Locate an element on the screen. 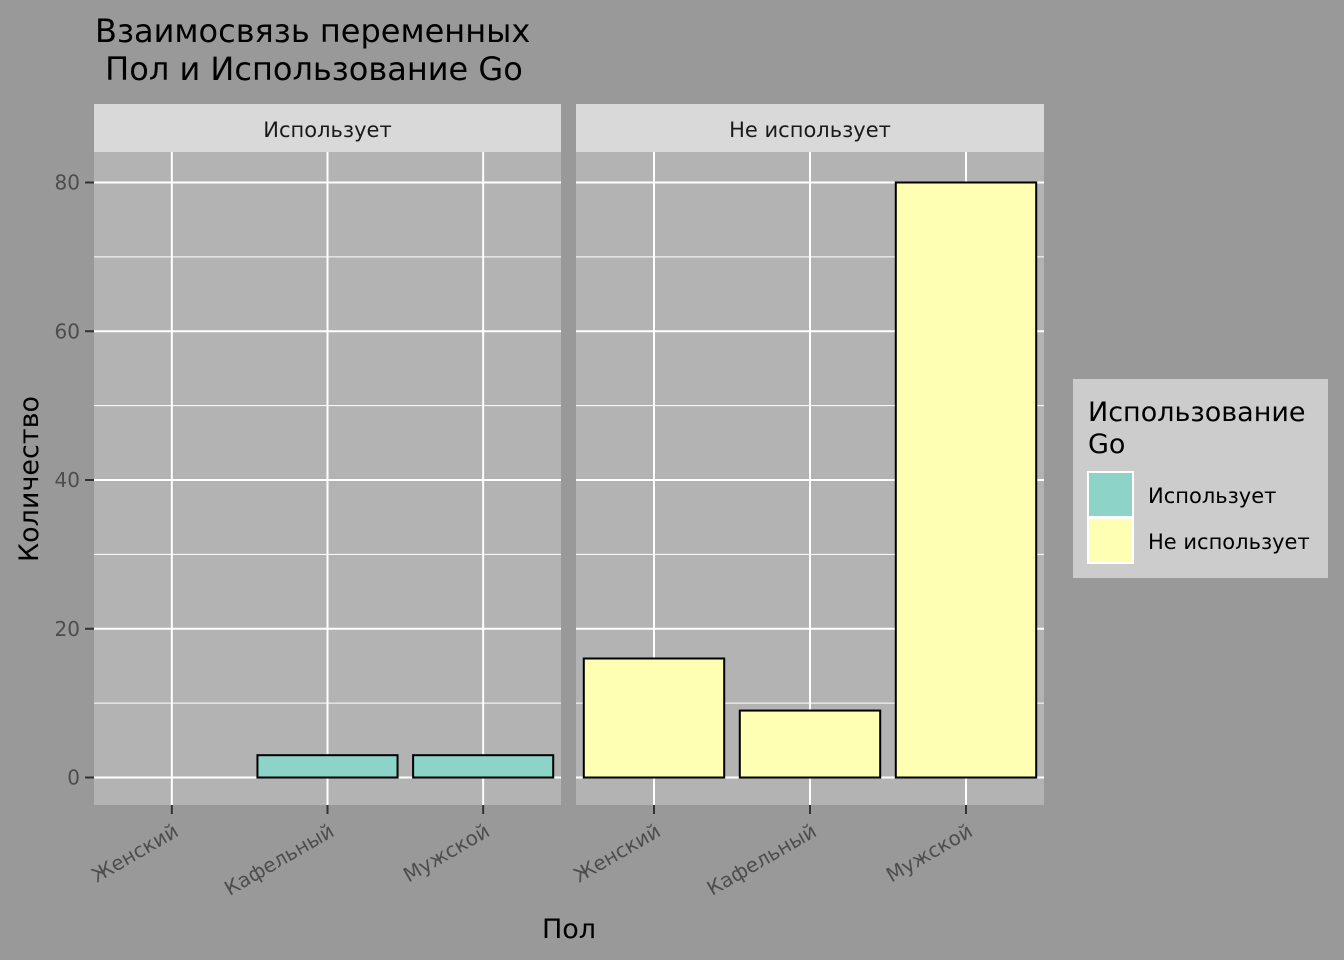  legend-label: Не использует is located at coordinates (1229, 542).